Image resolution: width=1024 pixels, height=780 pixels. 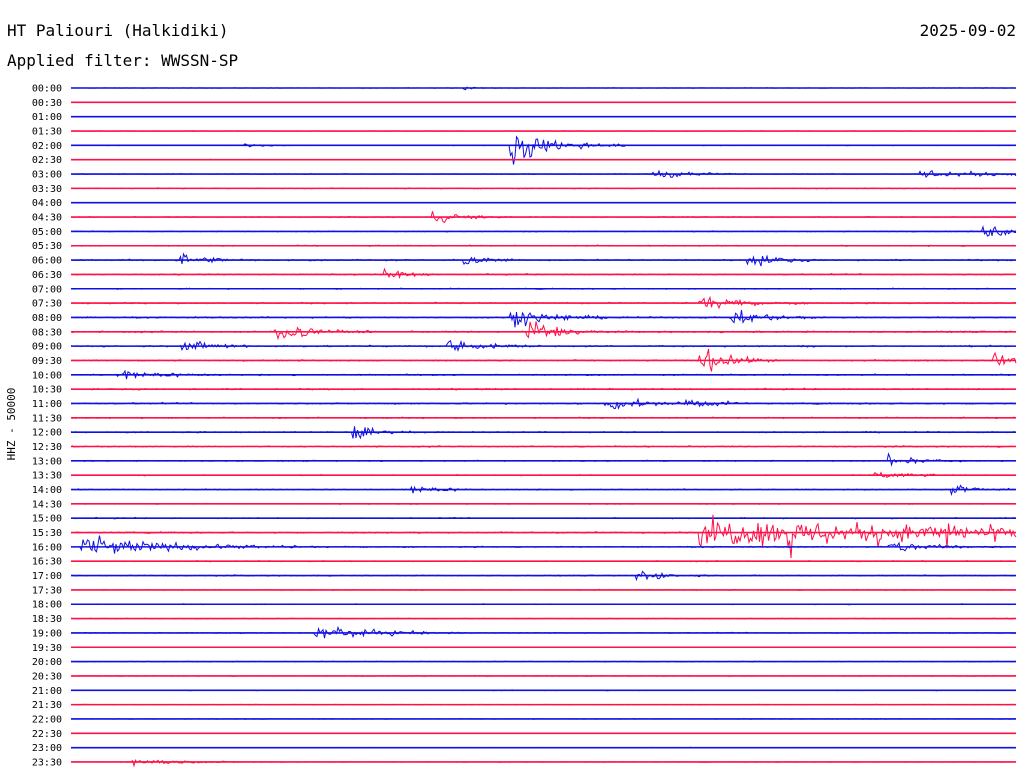 I want to click on time-tick-0100: 01:00, so click(x=47, y=117).